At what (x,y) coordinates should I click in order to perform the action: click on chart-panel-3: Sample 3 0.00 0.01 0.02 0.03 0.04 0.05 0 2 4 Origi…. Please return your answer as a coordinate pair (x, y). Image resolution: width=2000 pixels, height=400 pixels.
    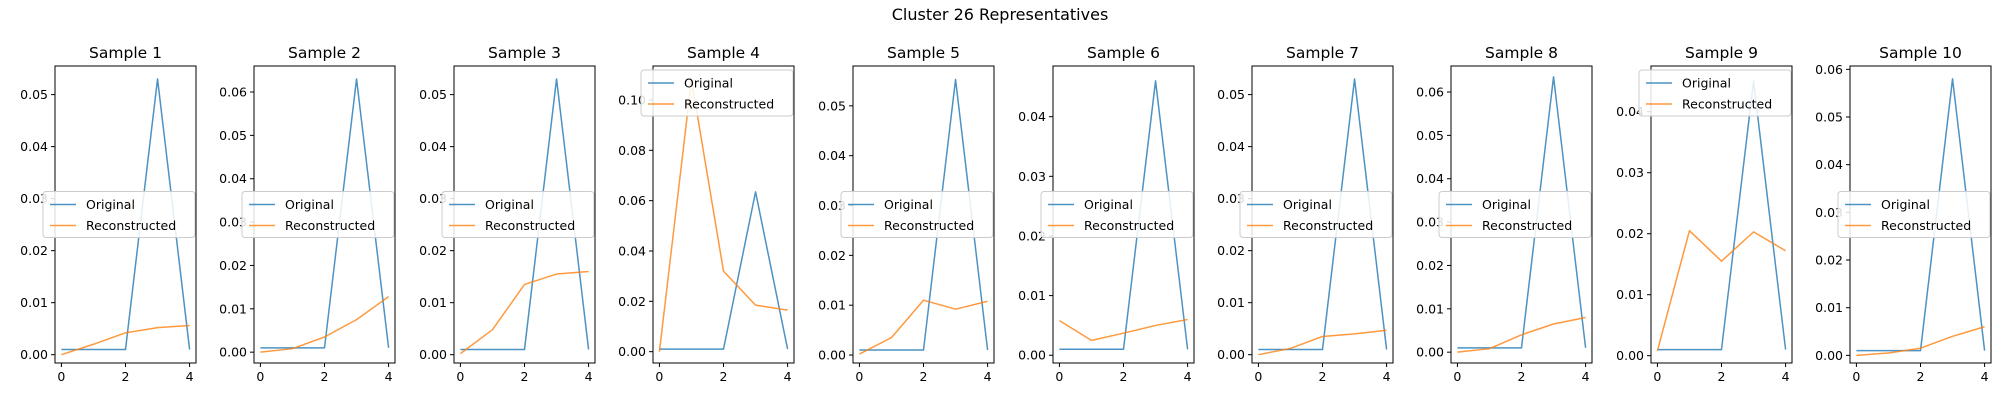
    Looking at the image, I should click on (507, 214).